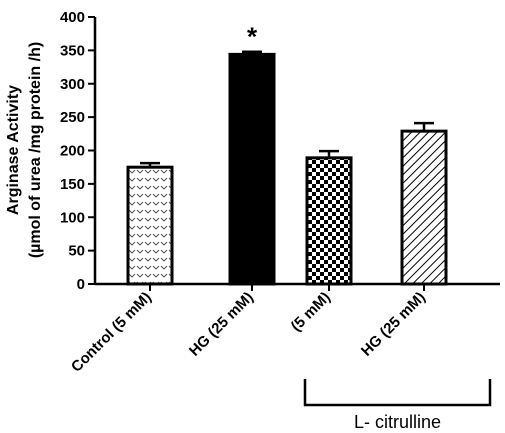 This screenshot has height=433, width=505. I want to click on x-tick-label: Control (5 mM), so click(111, 332).